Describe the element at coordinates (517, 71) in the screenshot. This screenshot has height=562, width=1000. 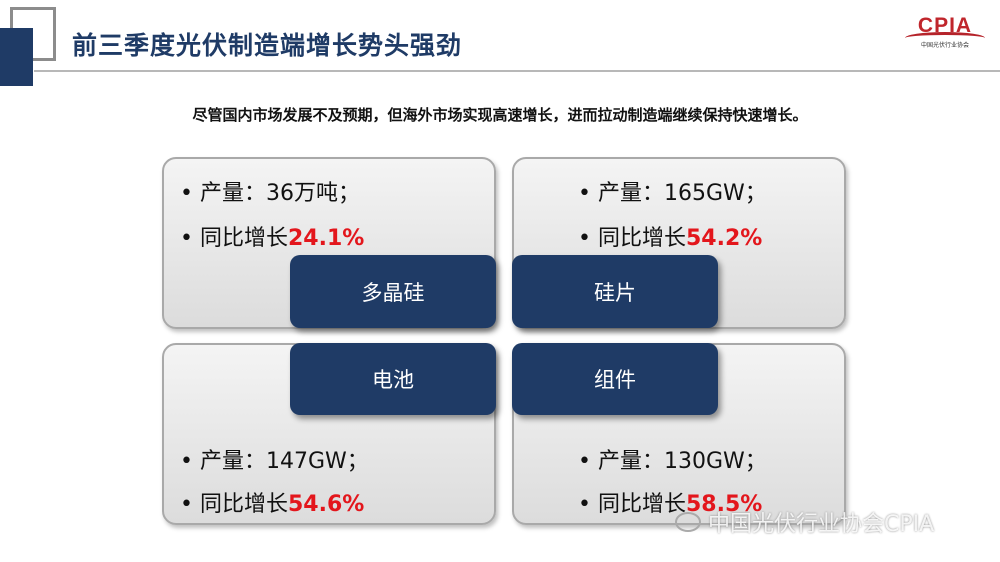
I see `header-divider` at that location.